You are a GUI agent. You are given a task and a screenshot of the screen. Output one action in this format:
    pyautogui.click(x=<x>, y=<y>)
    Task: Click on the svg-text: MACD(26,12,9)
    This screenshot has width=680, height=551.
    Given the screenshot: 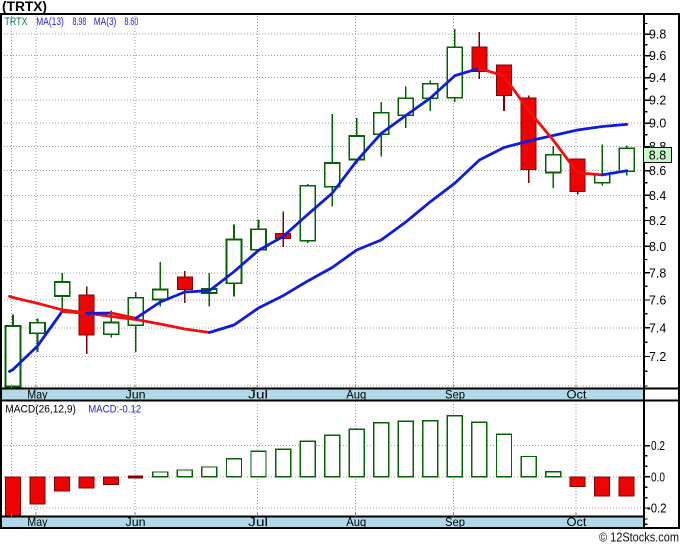 What is the action you would take?
    pyautogui.click(x=40, y=410)
    